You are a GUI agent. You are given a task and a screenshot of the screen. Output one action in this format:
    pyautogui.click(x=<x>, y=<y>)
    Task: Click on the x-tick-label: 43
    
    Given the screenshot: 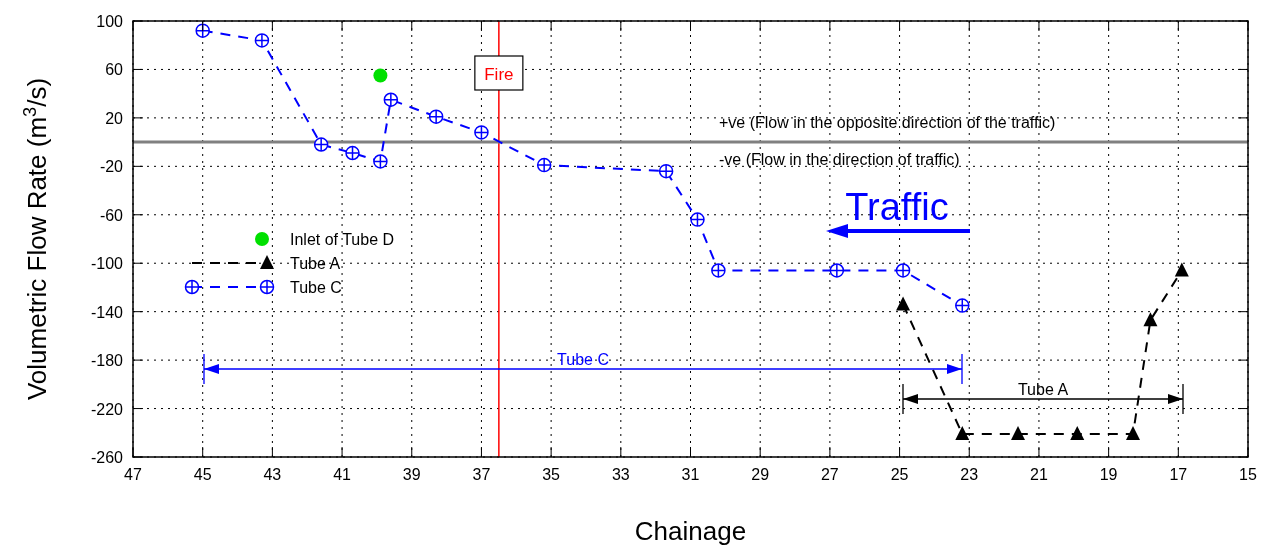 What is the action you would take?
    pyautogui.click(x=272, y=474)
    